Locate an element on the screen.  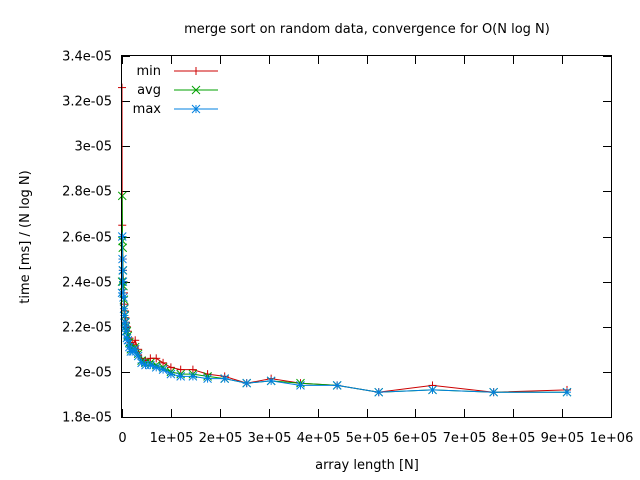
x-tick-label: 1e+06 is located at coordinates (612, 438).